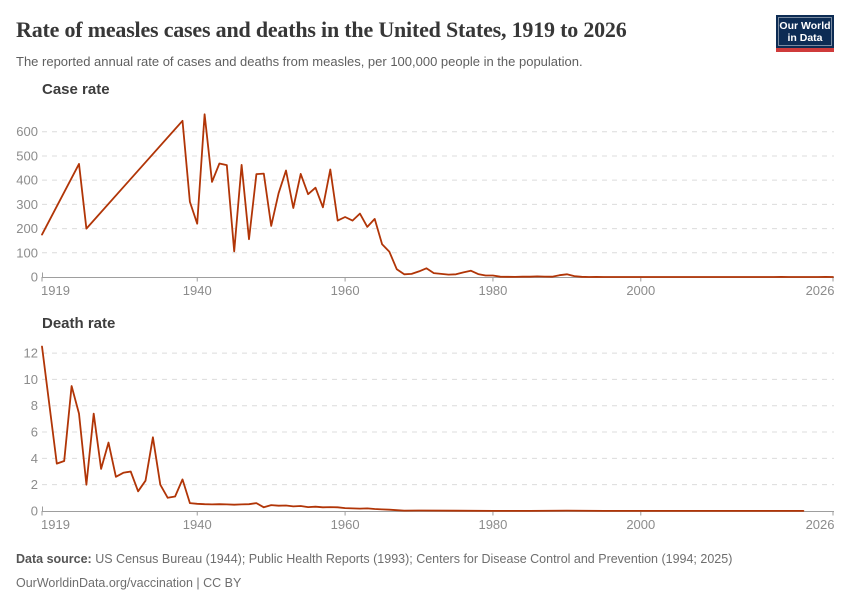  Describe the element at coordinates (805, 50) in the screenshot. I see `owid-logo-red-bar` at that location.